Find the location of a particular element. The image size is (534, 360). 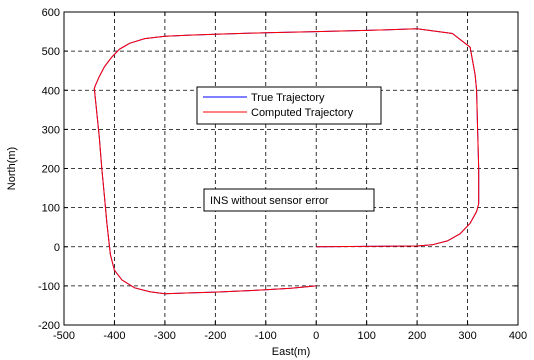

annotation-box is located at coordinates (289, 200).